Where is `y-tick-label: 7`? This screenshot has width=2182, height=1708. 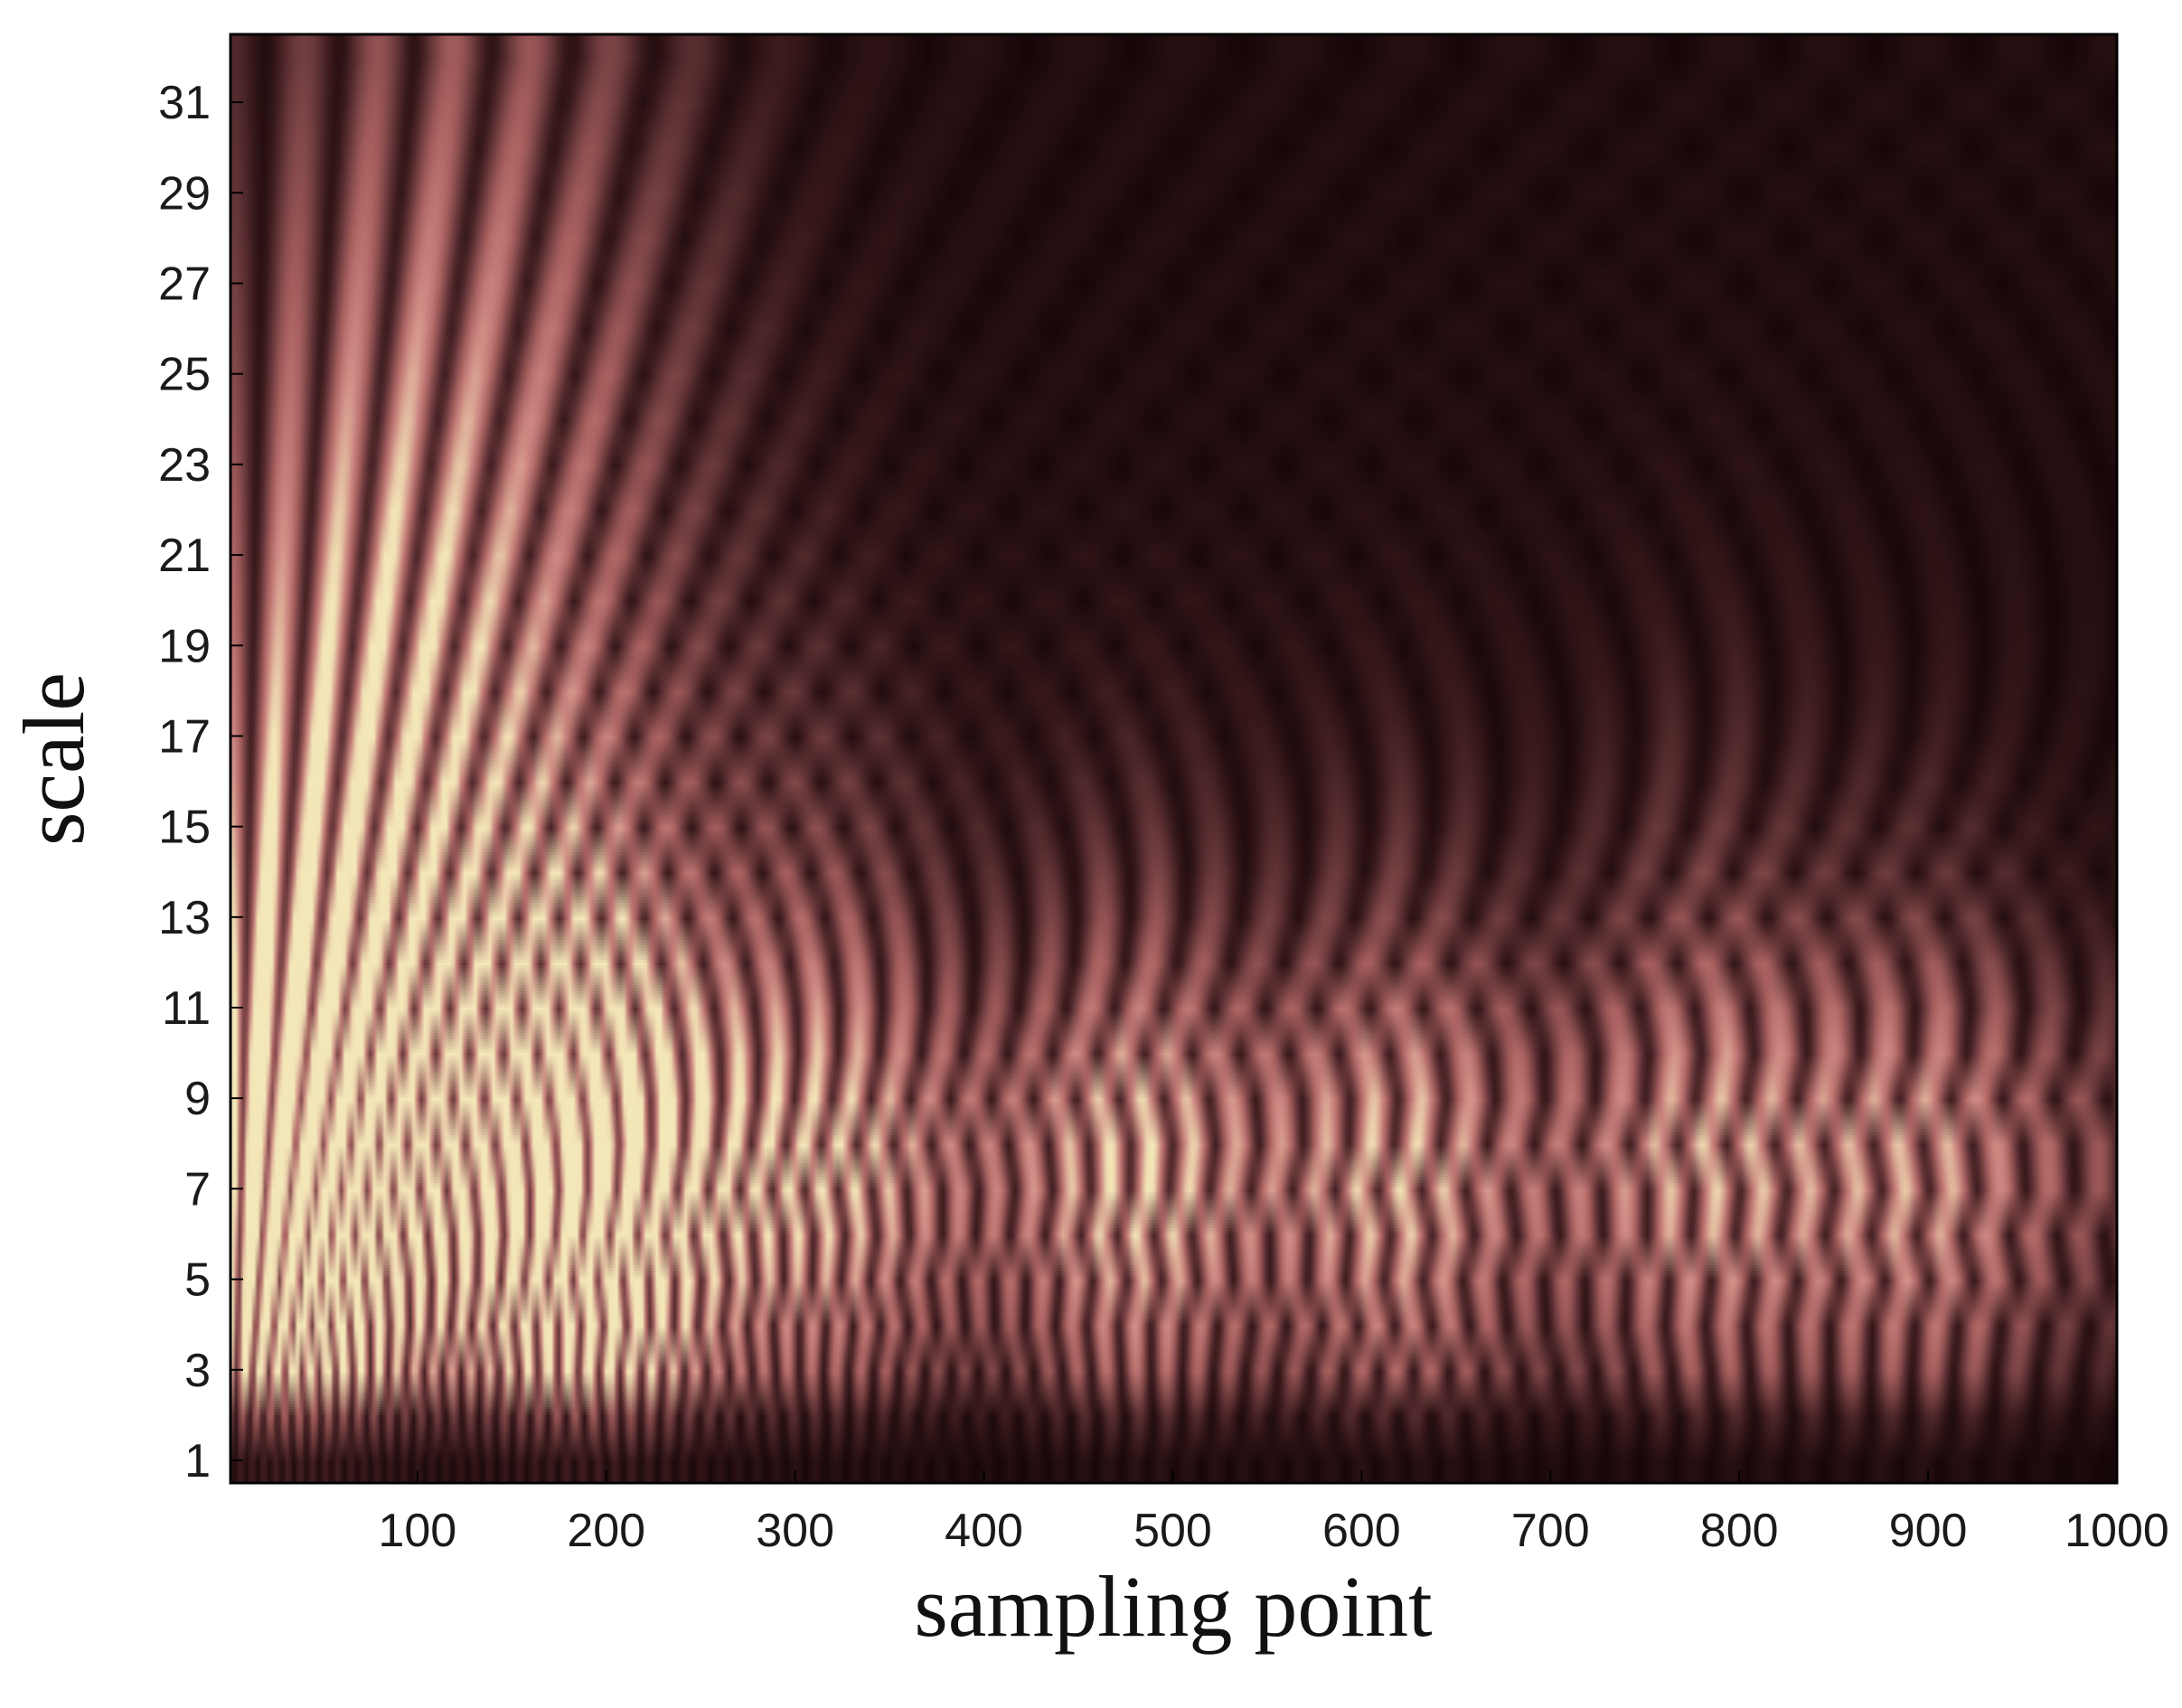 y-tick-label: 7 is located at coordinates (197, 1189).